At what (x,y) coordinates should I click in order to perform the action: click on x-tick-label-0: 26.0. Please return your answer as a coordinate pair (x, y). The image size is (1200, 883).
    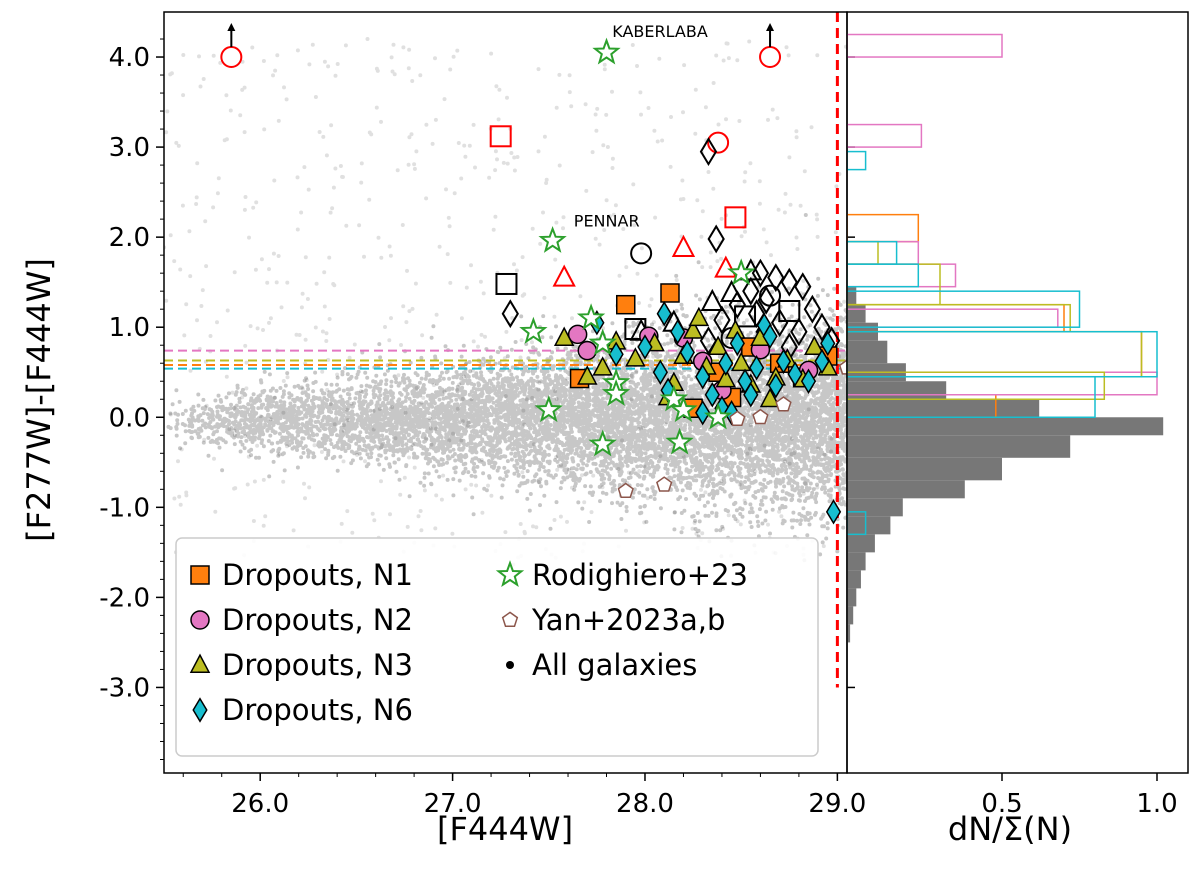
    Looking at the image, I should click on (260, 804).